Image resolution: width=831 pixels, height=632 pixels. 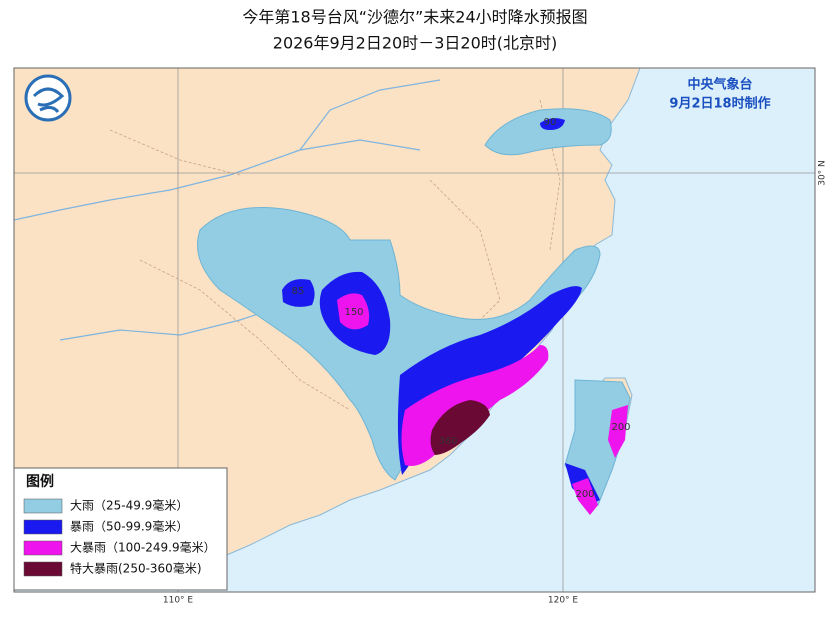 I want to click on rain-severe, so click(x=460, y=427).